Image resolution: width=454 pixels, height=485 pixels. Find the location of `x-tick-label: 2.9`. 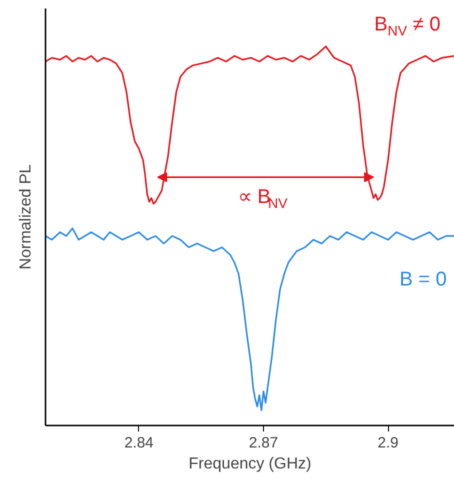

x-tick-label: 2.9 is located at coordinates (388, 443).